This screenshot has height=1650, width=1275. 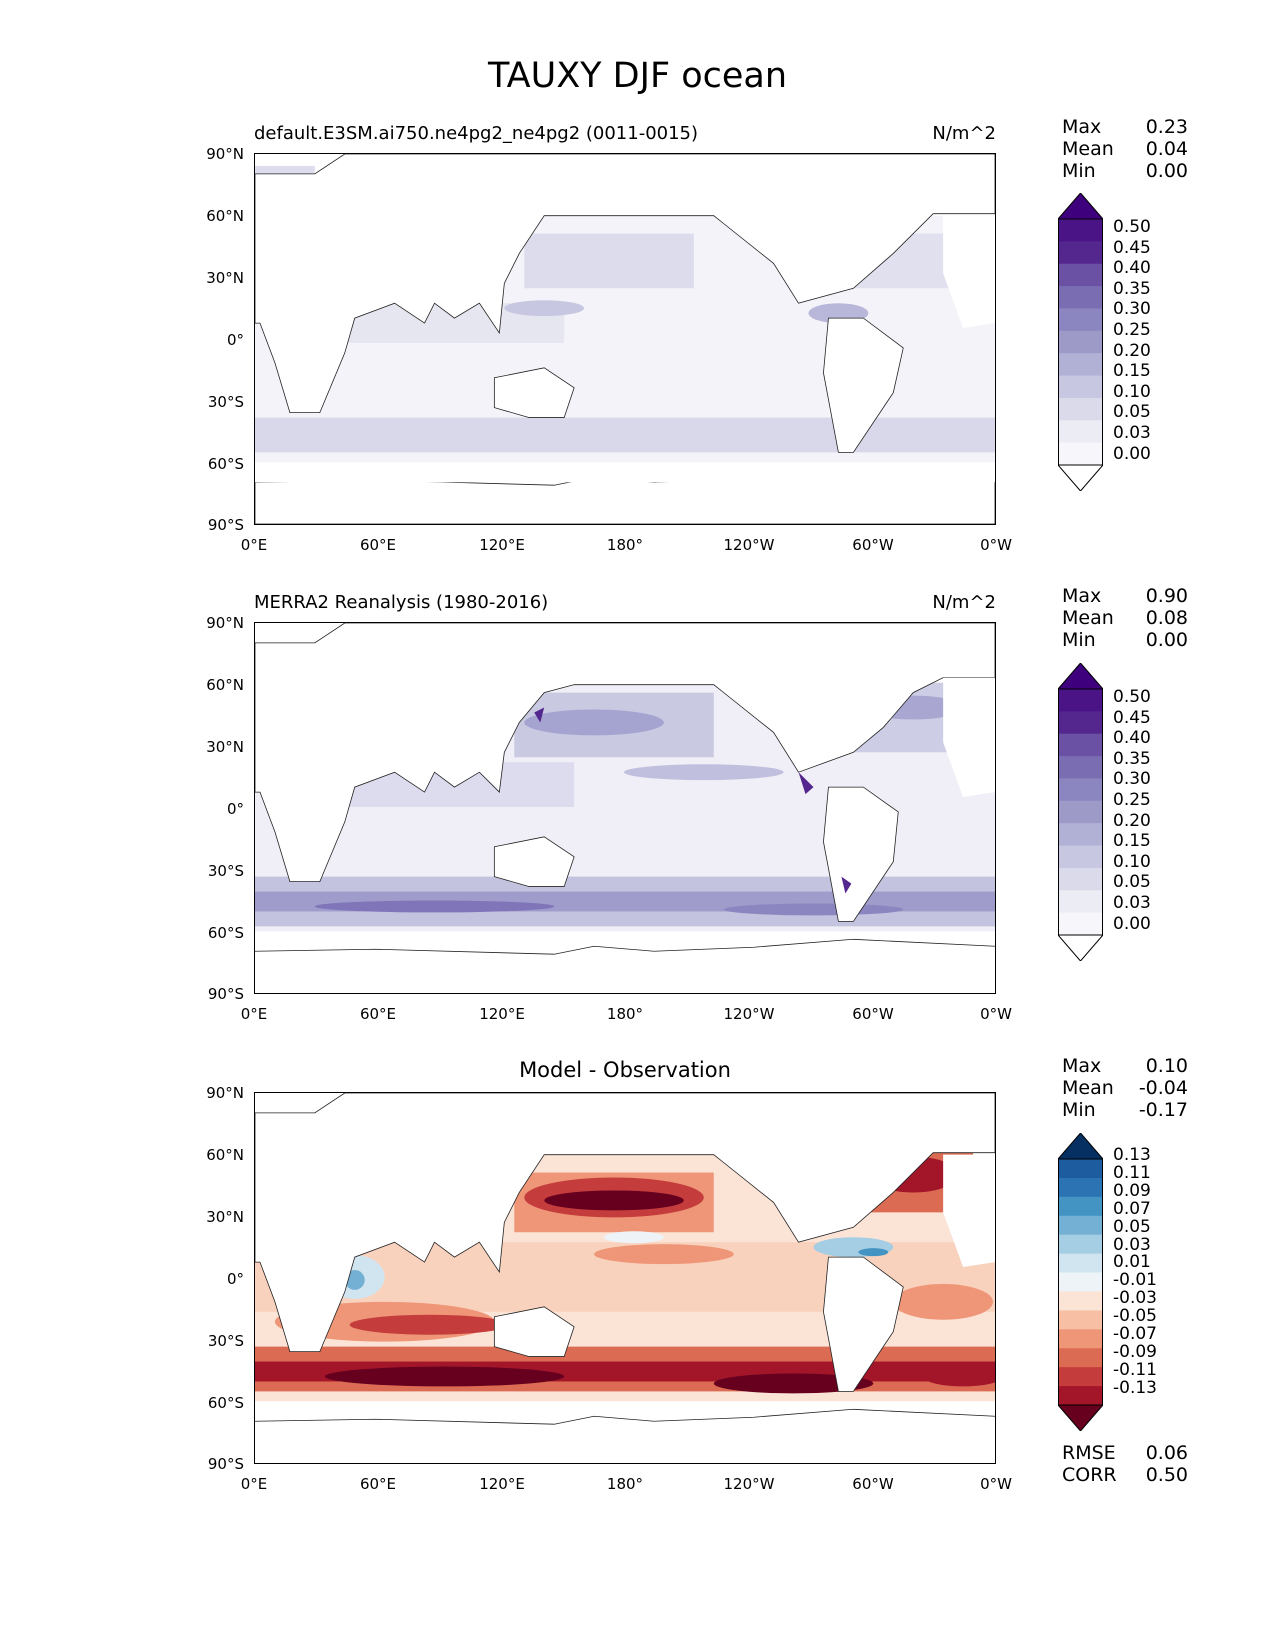 What do you see at coordinates (1089, 1475) in the screenshot?
I see `stat-corr-label: CORR` at bounding box center [1089, 1475].